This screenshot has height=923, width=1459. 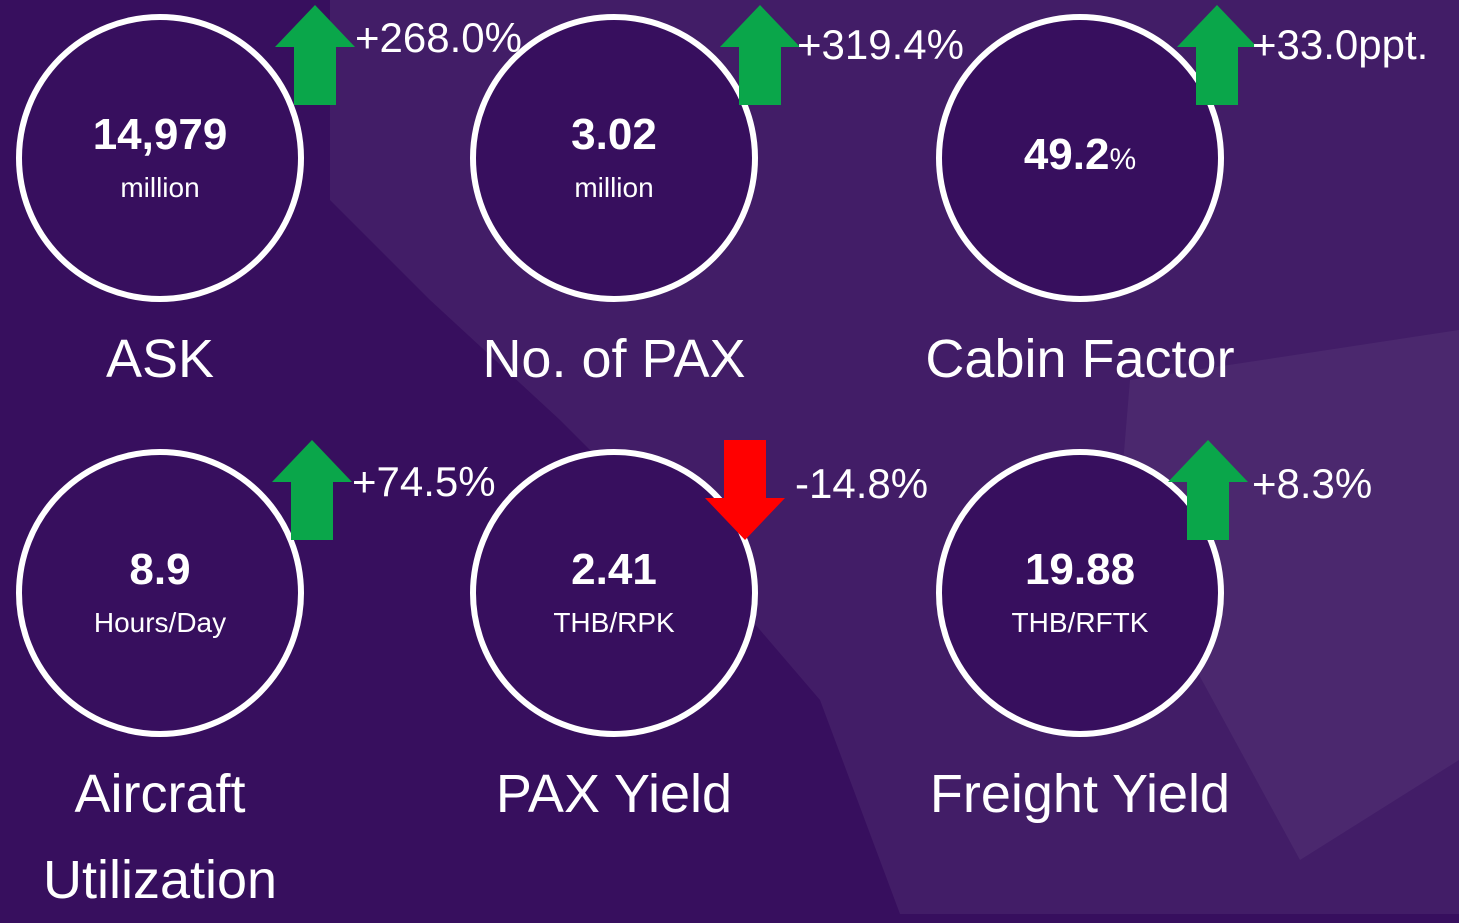 I want to click on kpi-value: 8.9, so click(x=160, y=569).